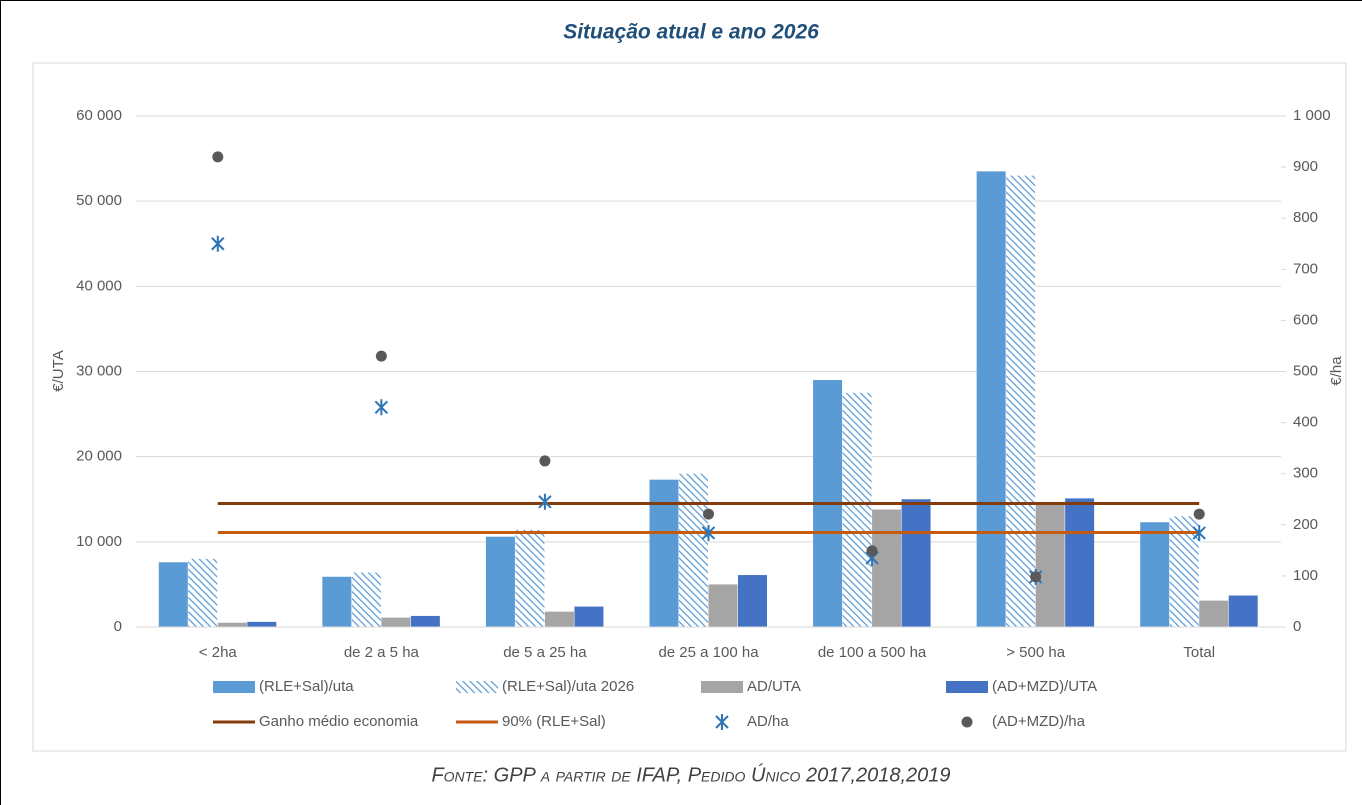  I want to click on legend-label: Ganho médio economia, so click(339, 721).